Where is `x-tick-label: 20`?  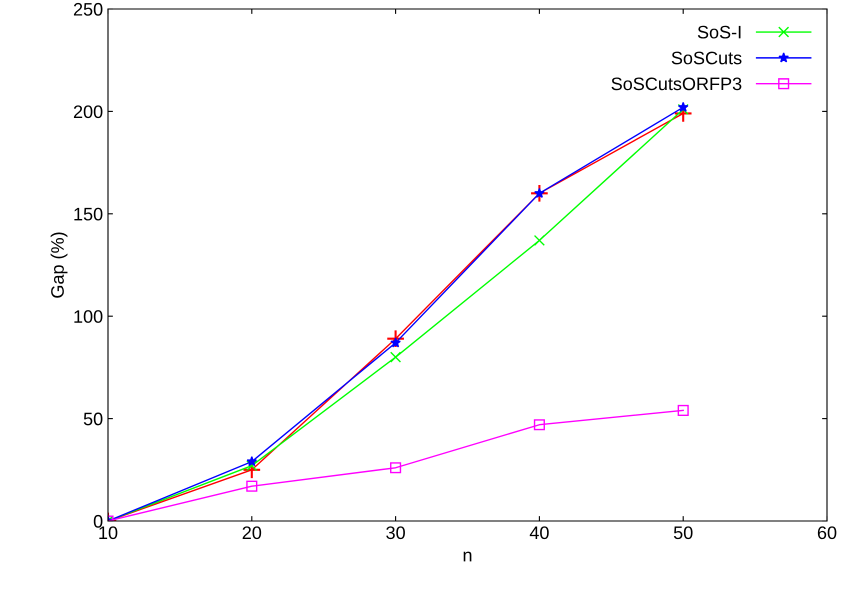 x-tick-label: 20 is located at coordinates (252, 533).